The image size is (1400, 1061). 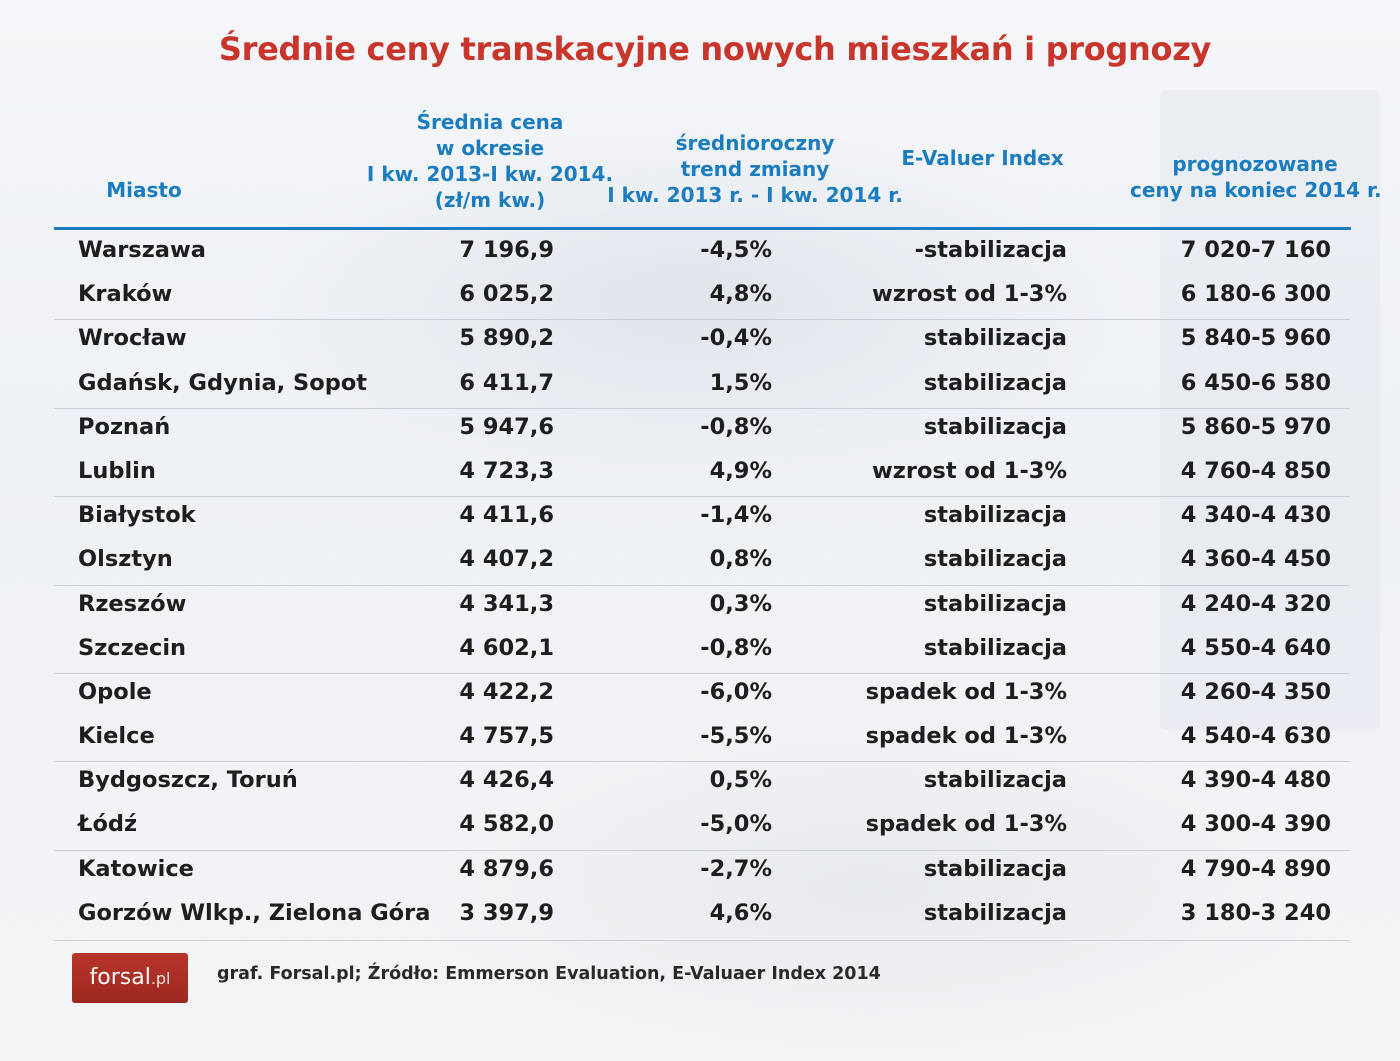 I want to click on forsal-logo: forsal.pl, so click(x=130, y=978).